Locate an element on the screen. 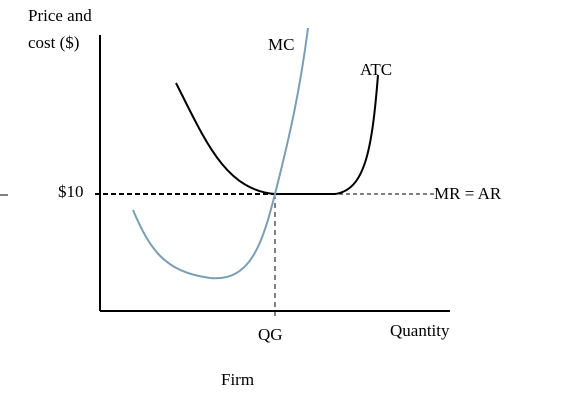  atc-curve is located at coordinates (277, 134).